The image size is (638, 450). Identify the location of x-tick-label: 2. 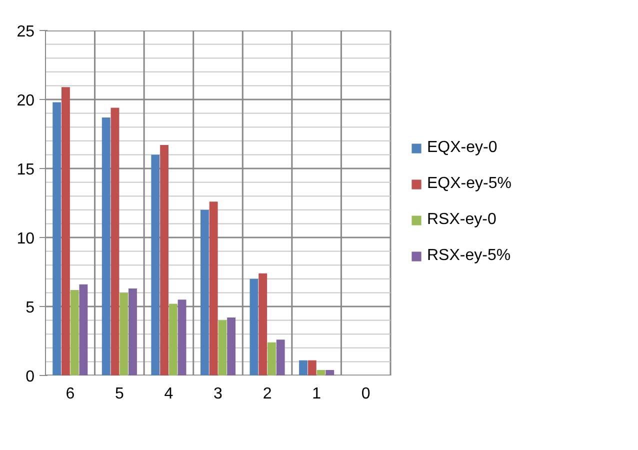
(267, 394).